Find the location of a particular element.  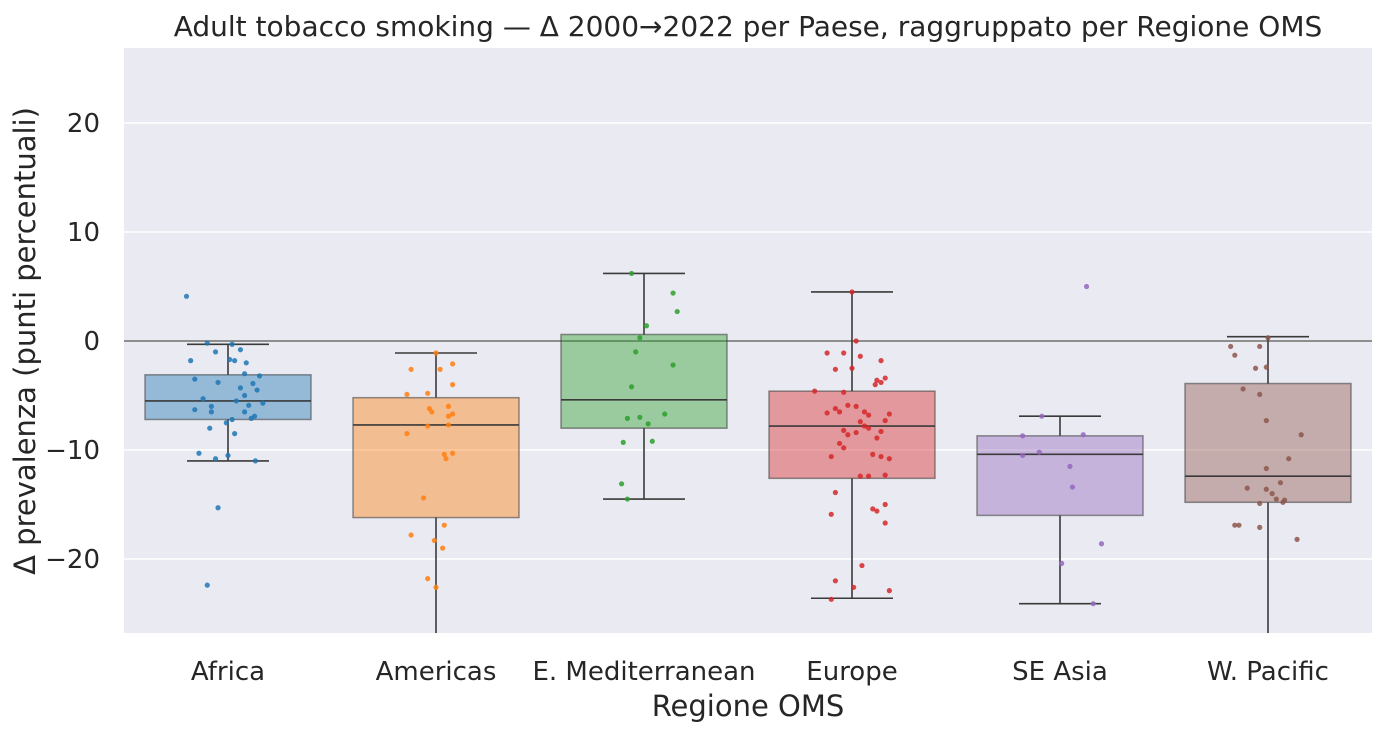

box-e-mediterranean is located at coordinates (644, 386).